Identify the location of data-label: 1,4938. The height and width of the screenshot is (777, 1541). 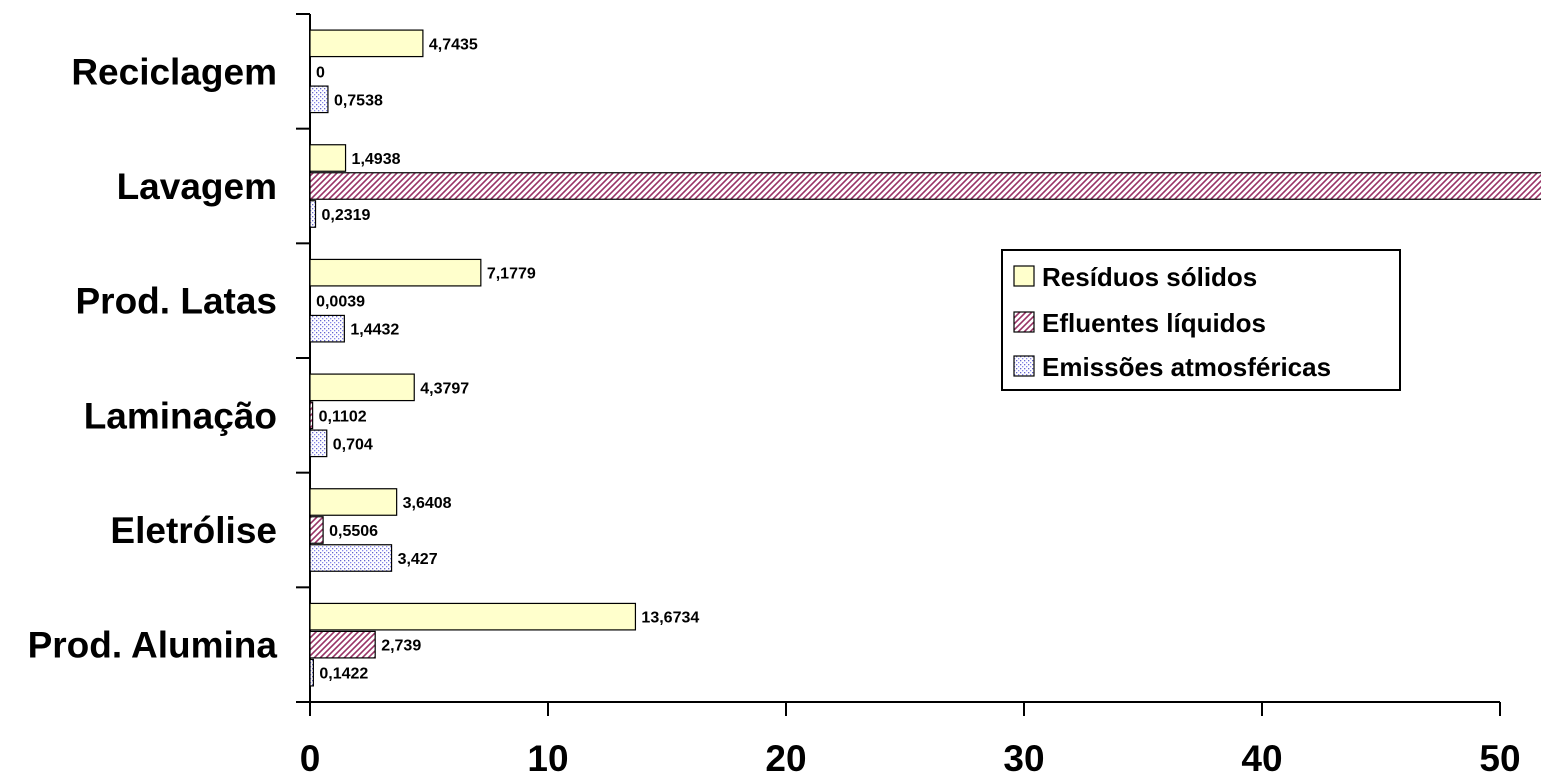
(376, 159).